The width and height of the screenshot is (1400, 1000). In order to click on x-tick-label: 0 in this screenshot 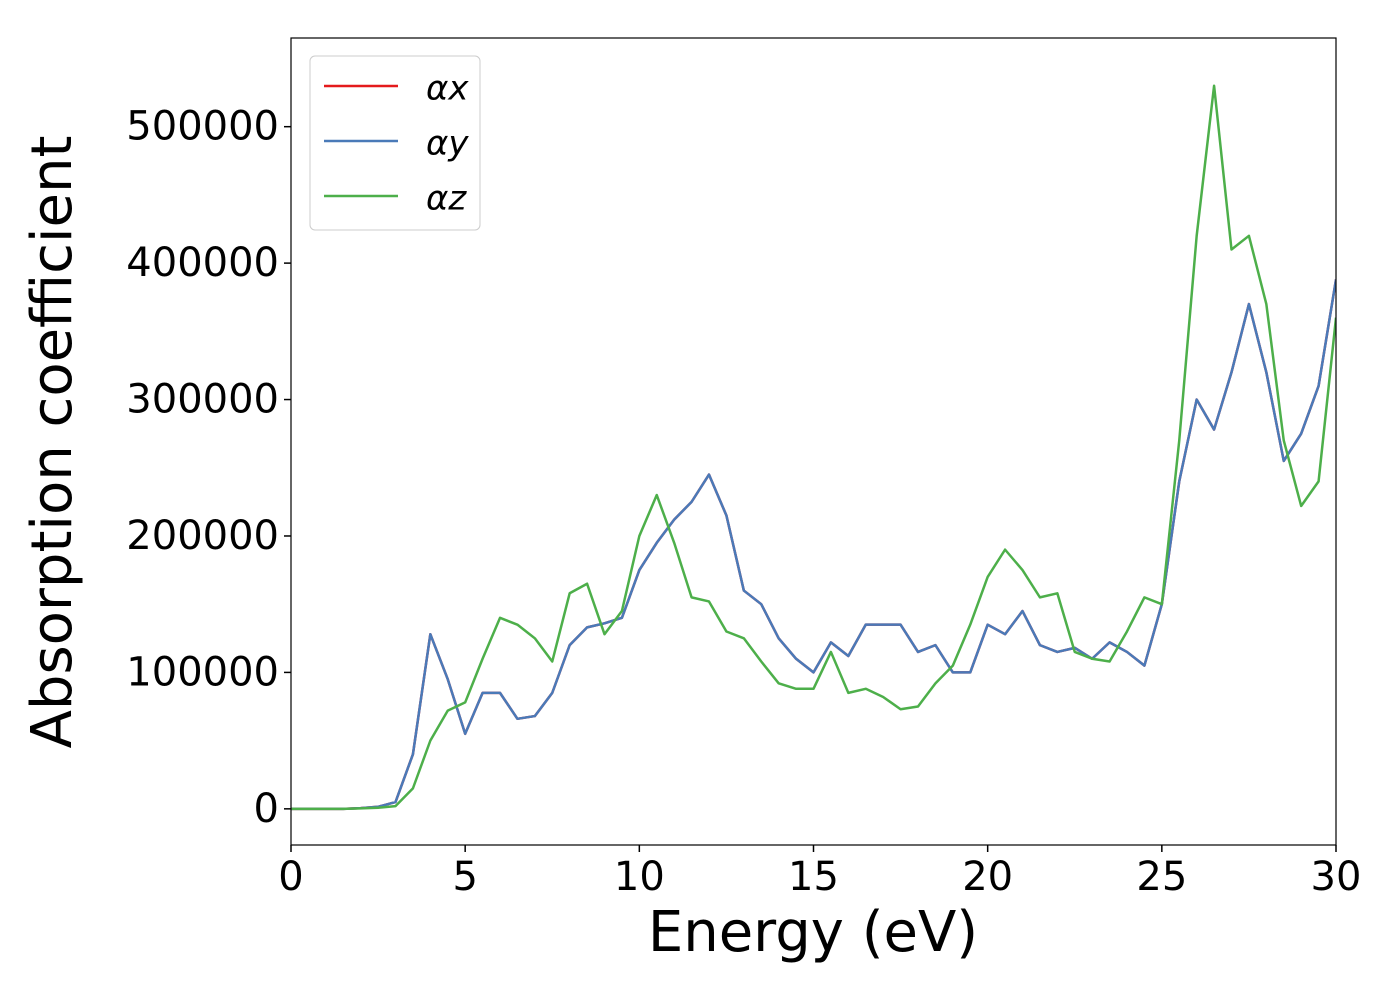, I will do `click(290, 877)`.